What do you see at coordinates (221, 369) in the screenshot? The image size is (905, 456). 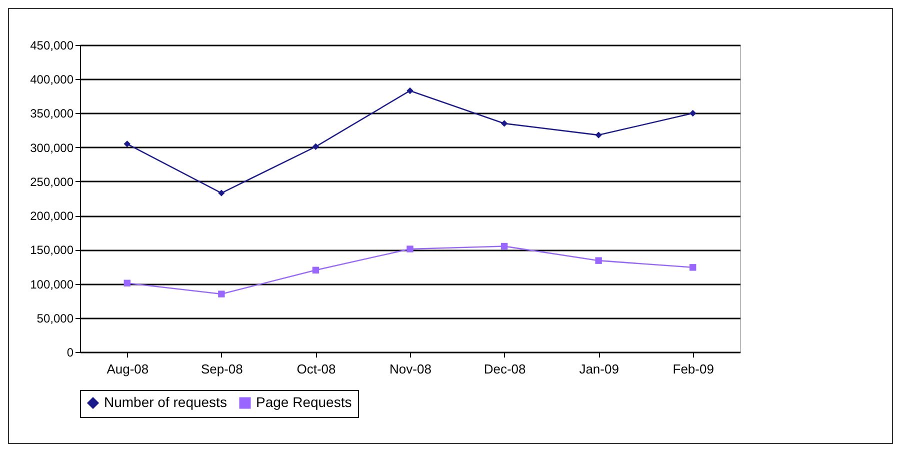 I see `x-tick-label: Sep-08` at bounding box center [221, 369].